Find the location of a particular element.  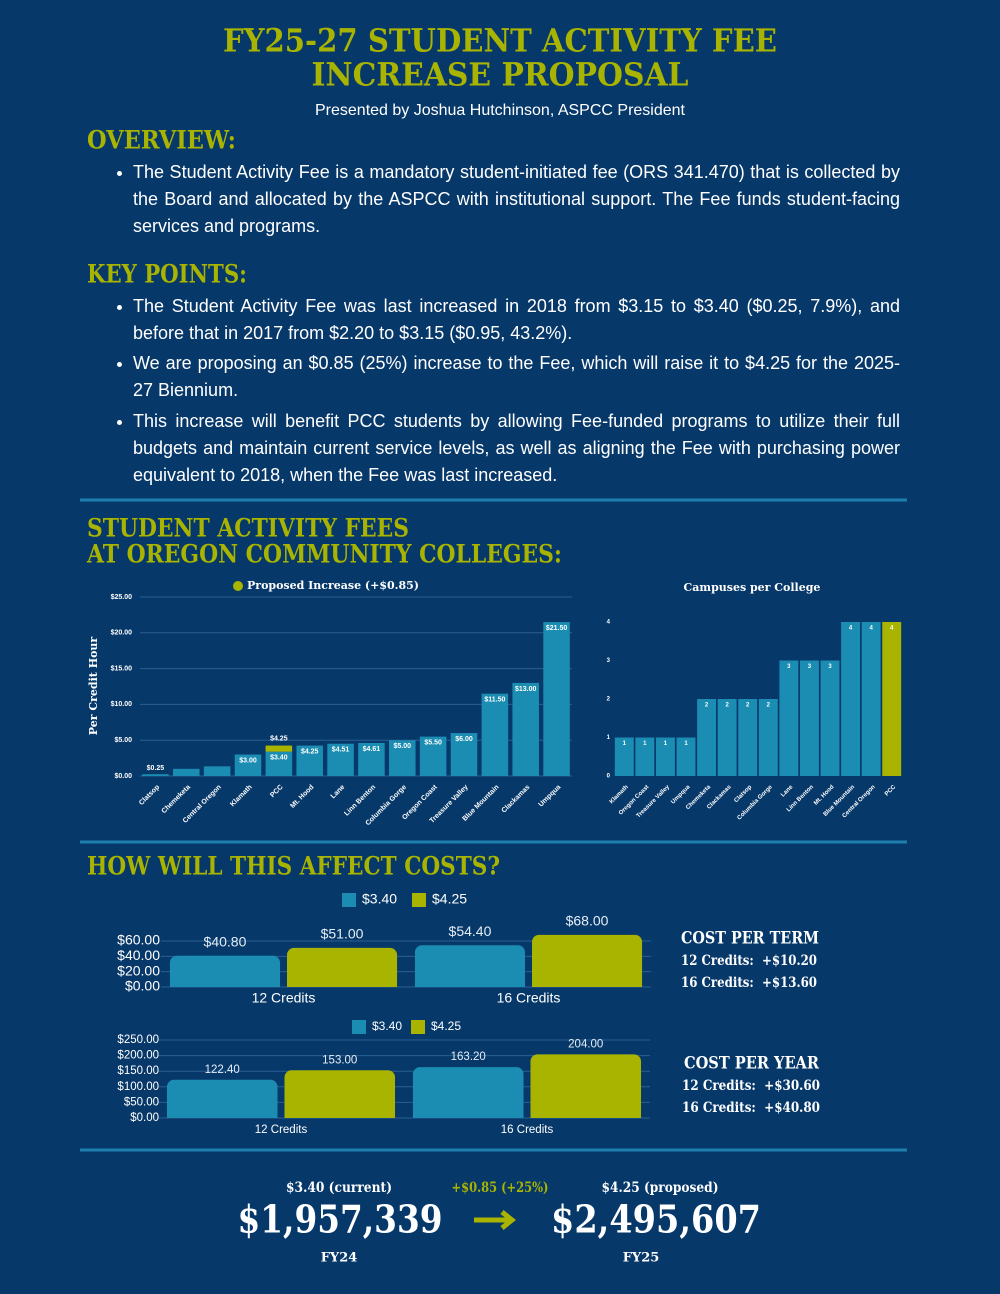

cost-line: 16 Credits: +$40.80 is located at coordinates (751, 1108).